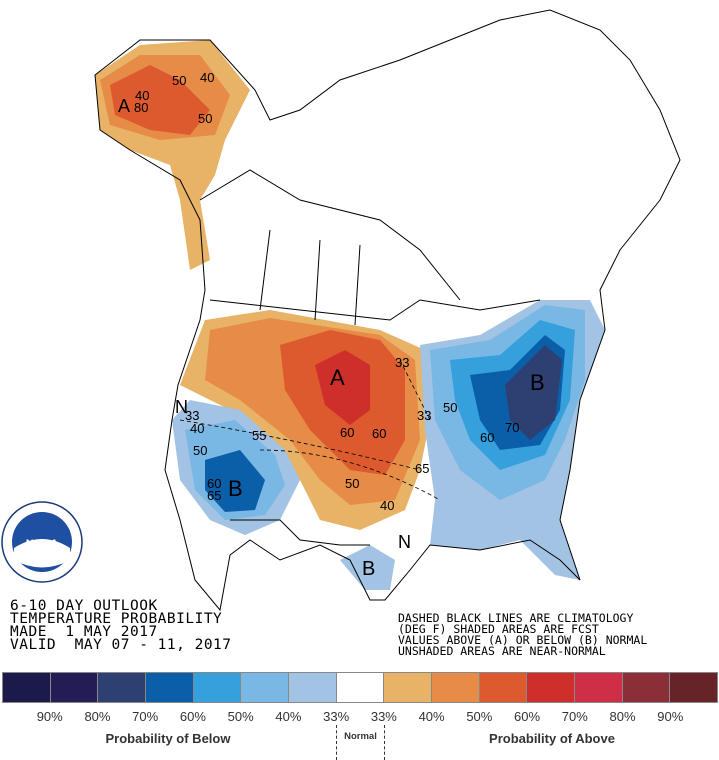 The width and height of the screenshot is (719, 760). I want to click on note-line: UNSHADED AREAS ARE NEAR-NORMAL, so click(502, 651).